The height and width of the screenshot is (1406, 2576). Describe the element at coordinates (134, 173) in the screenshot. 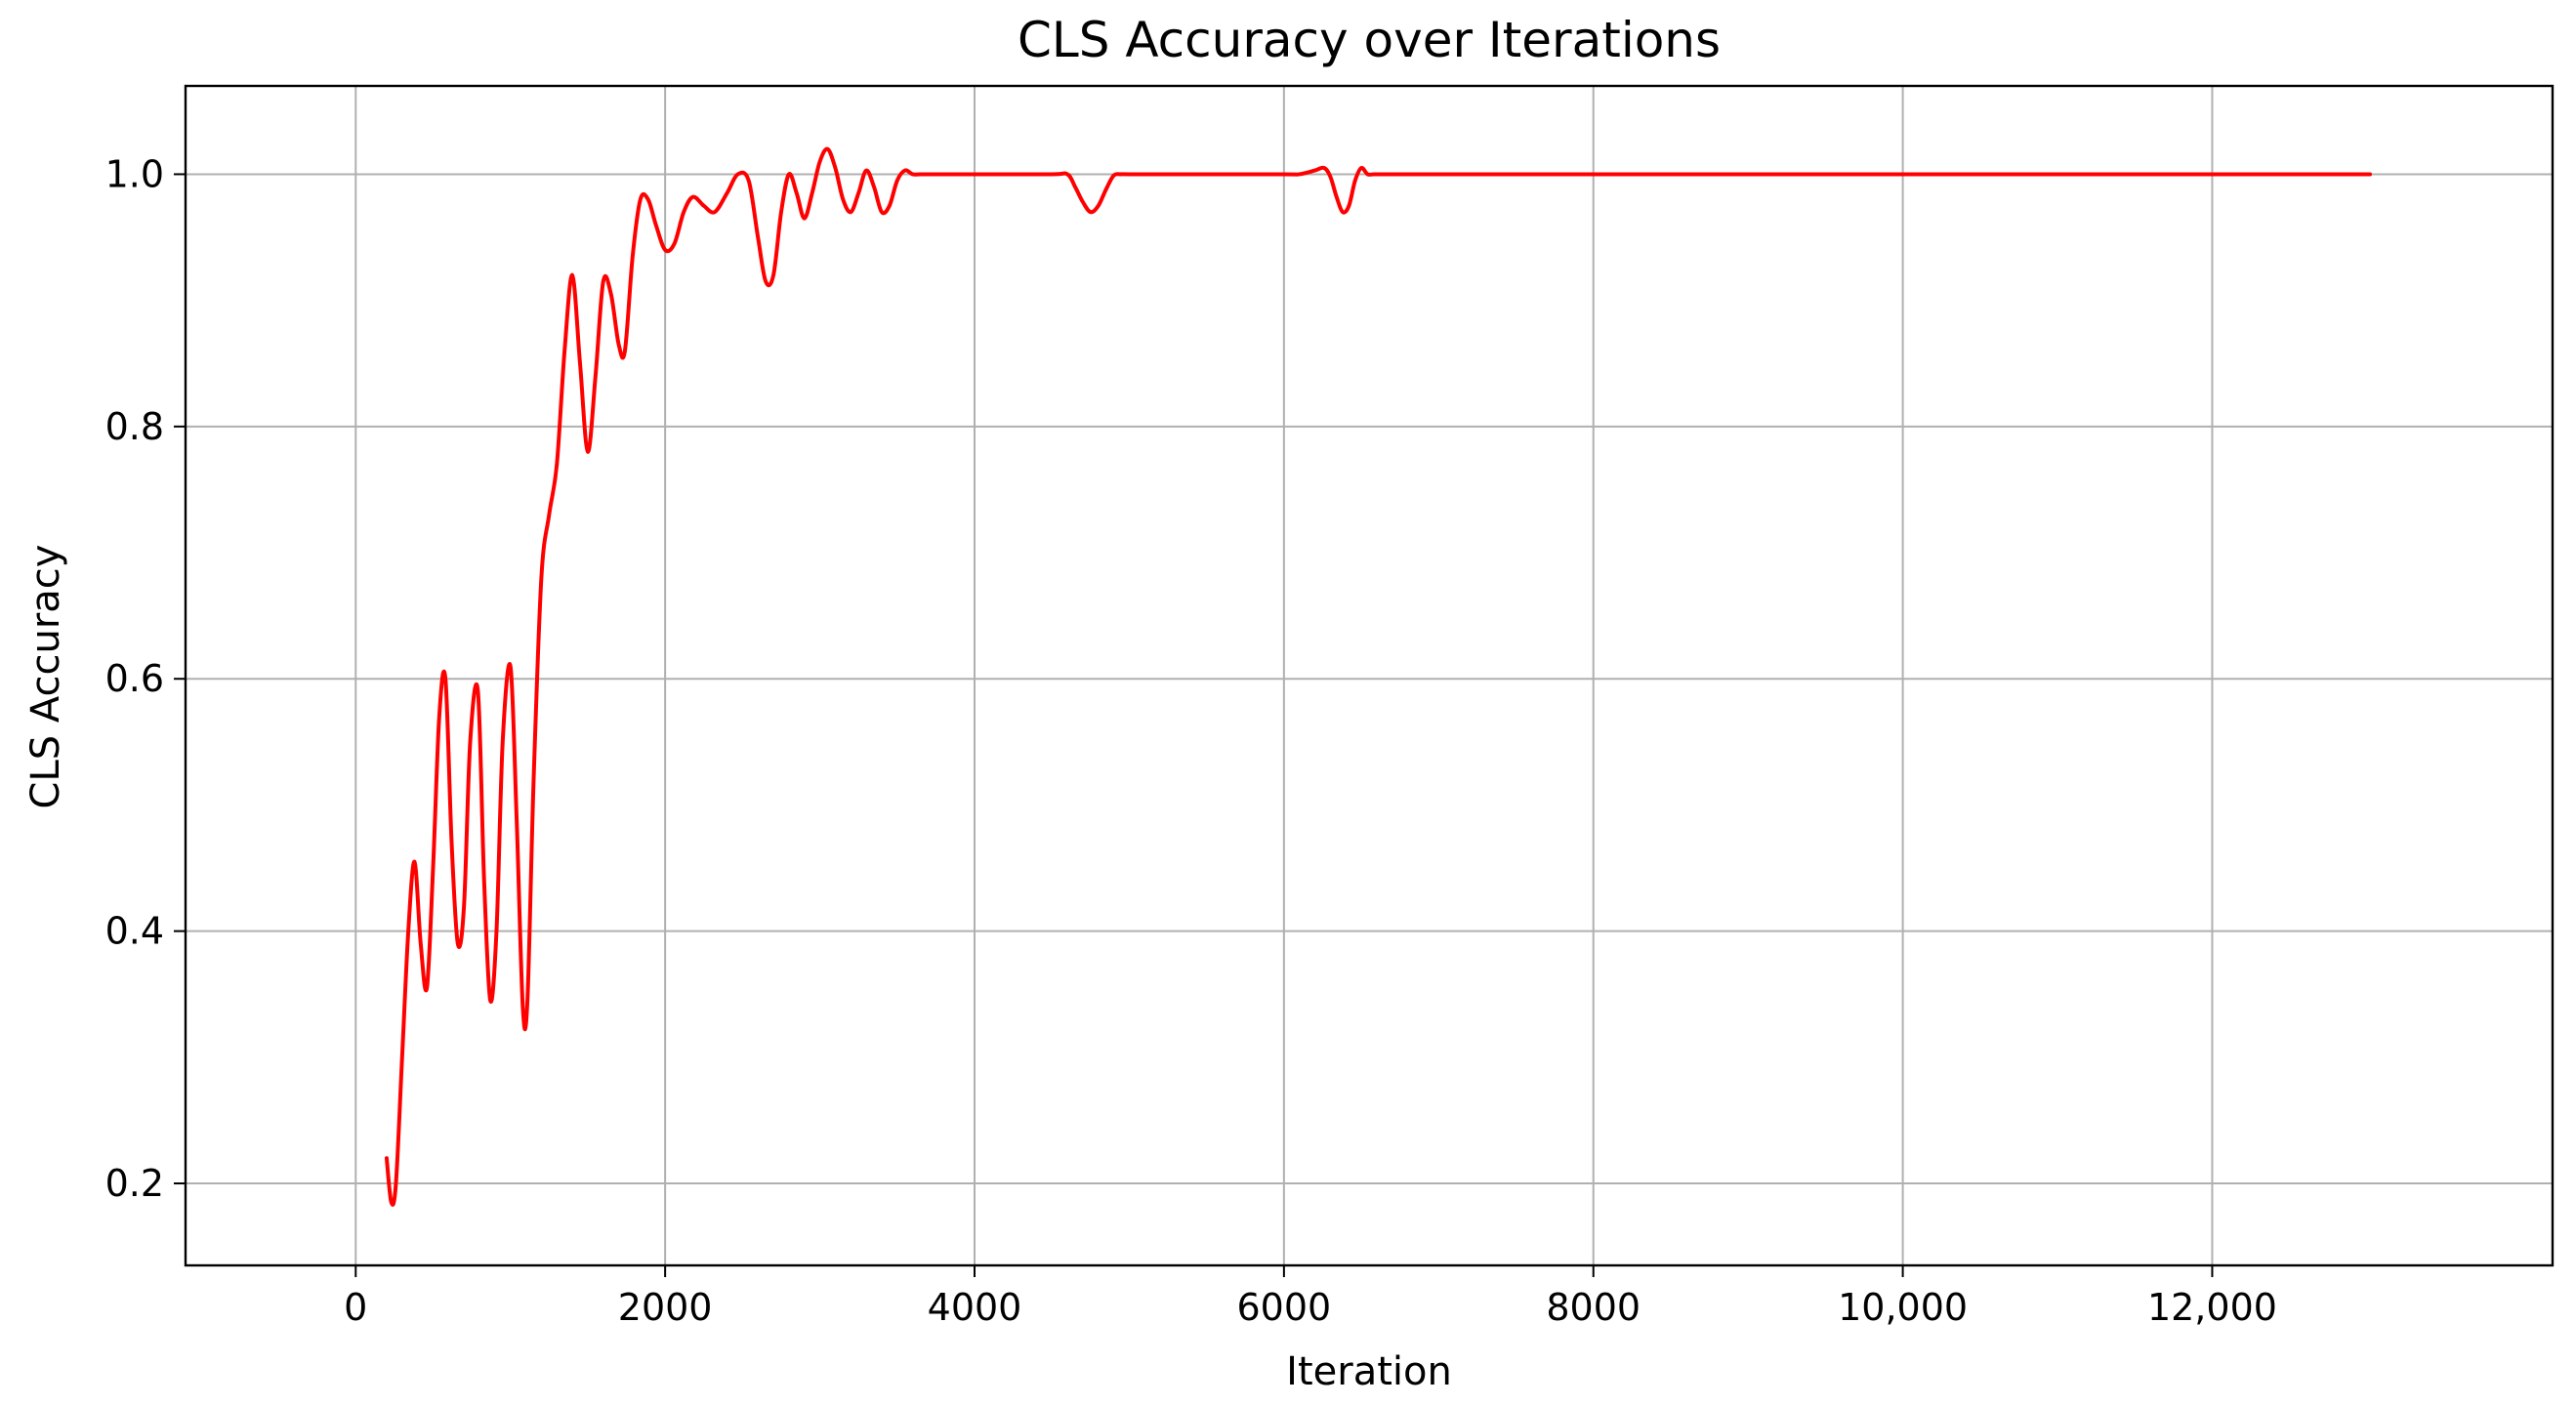

I see `y-tick-label: 1.0` at that location.